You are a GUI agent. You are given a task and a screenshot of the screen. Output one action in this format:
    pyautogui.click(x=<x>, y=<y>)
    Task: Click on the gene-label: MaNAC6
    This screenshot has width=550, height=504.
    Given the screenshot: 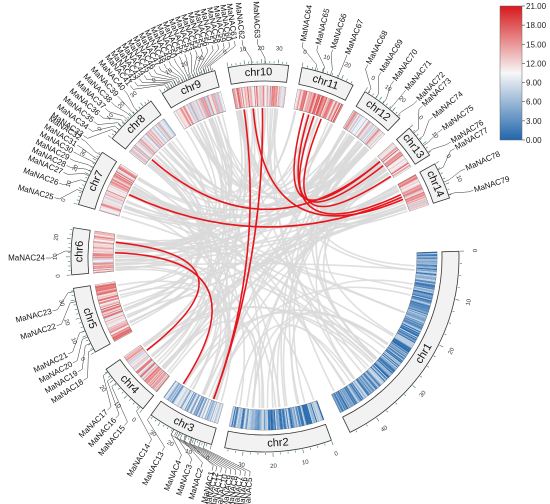 What is the action you would take?
    pyautogui.click(x=243, y=490)
    